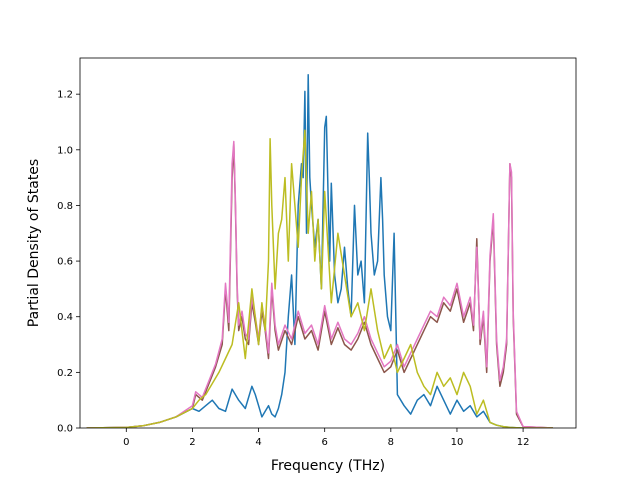 Image resolution: width=640 pixels, height=480 pixels. What do you see at coordinates (65, 150) in the screenshot?
I see `y-tick-label: 1.0` at bounding box center [65, 150].